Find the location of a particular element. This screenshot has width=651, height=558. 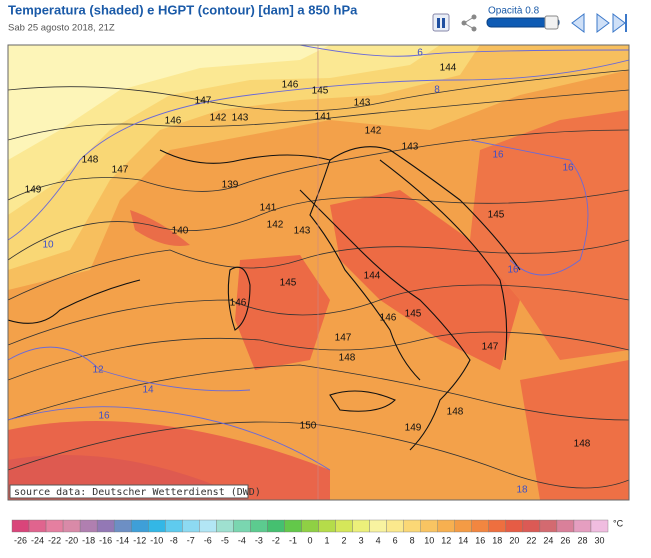

colorbar-label: 26 is located at coordinates (565, 540).